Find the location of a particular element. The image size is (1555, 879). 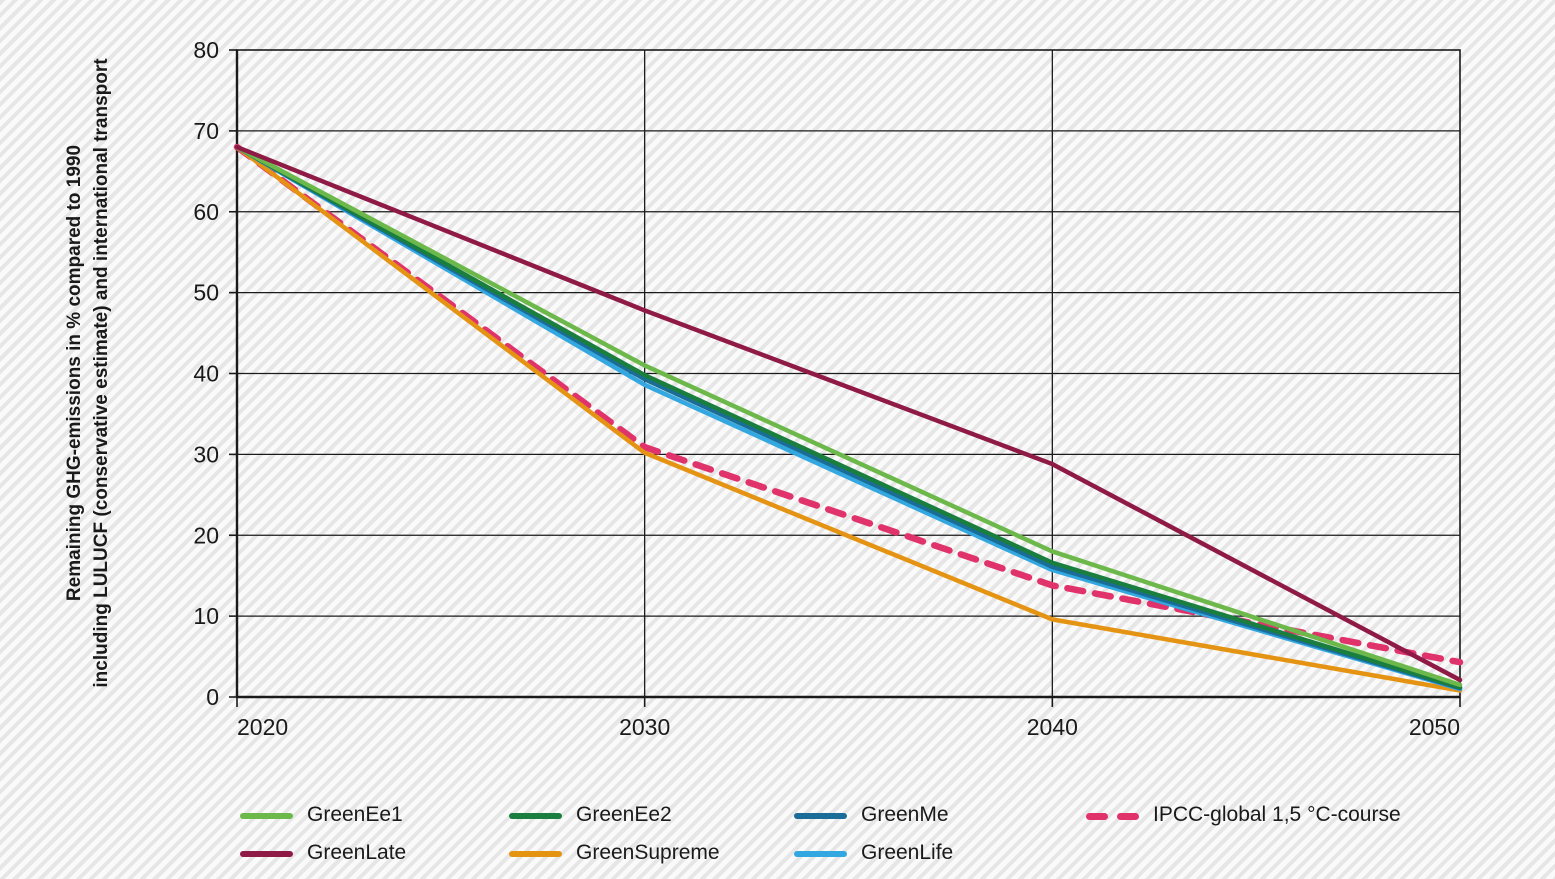

legend-item-greenee2: GreenEe2 is located at coordinates (590, 816).